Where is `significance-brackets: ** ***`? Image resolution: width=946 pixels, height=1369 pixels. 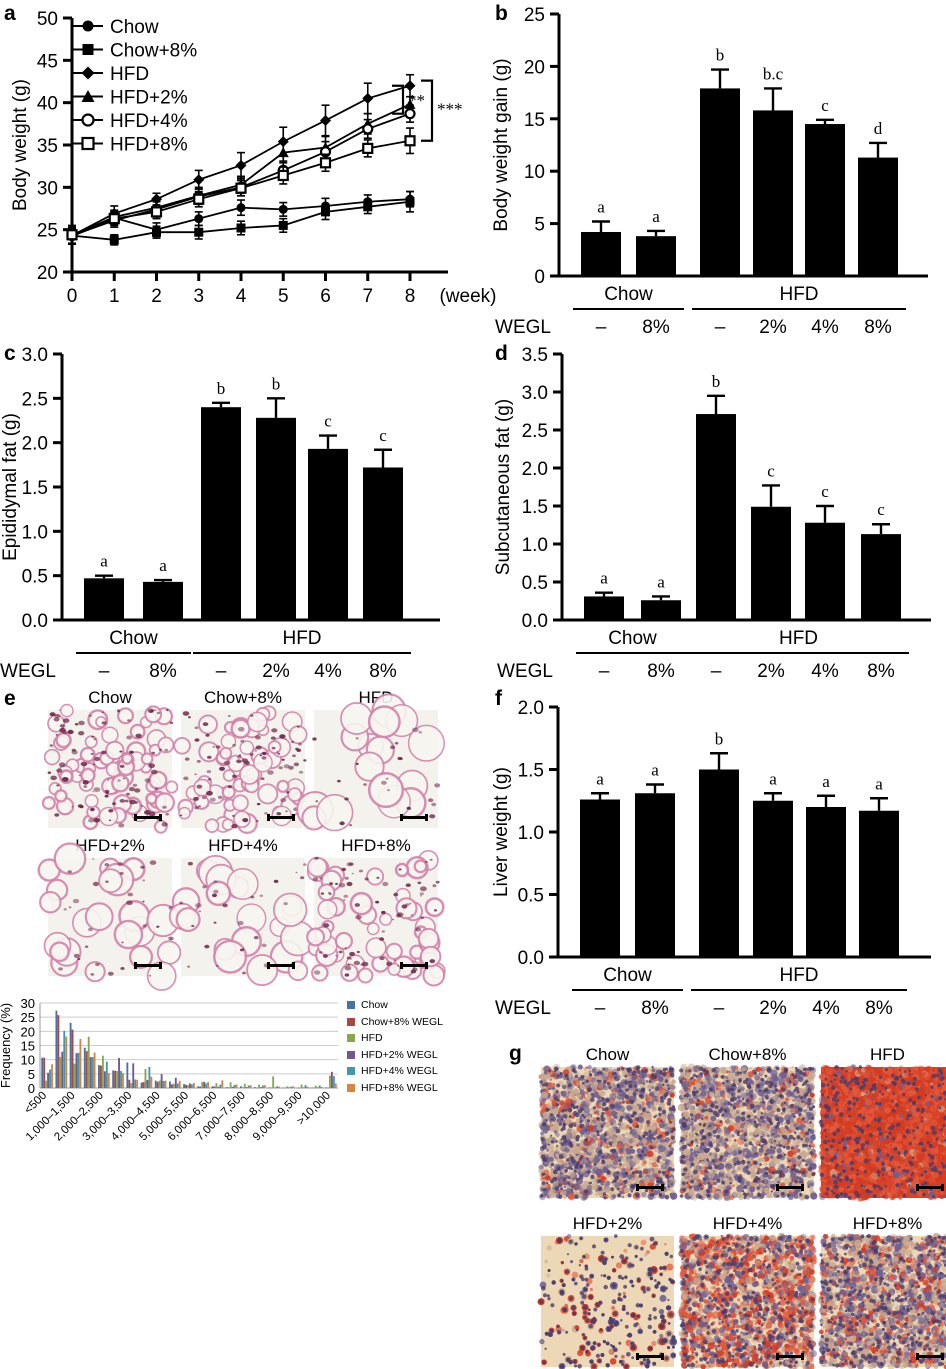
significance-brackets: ** *** is located at coordinates (427, 110).